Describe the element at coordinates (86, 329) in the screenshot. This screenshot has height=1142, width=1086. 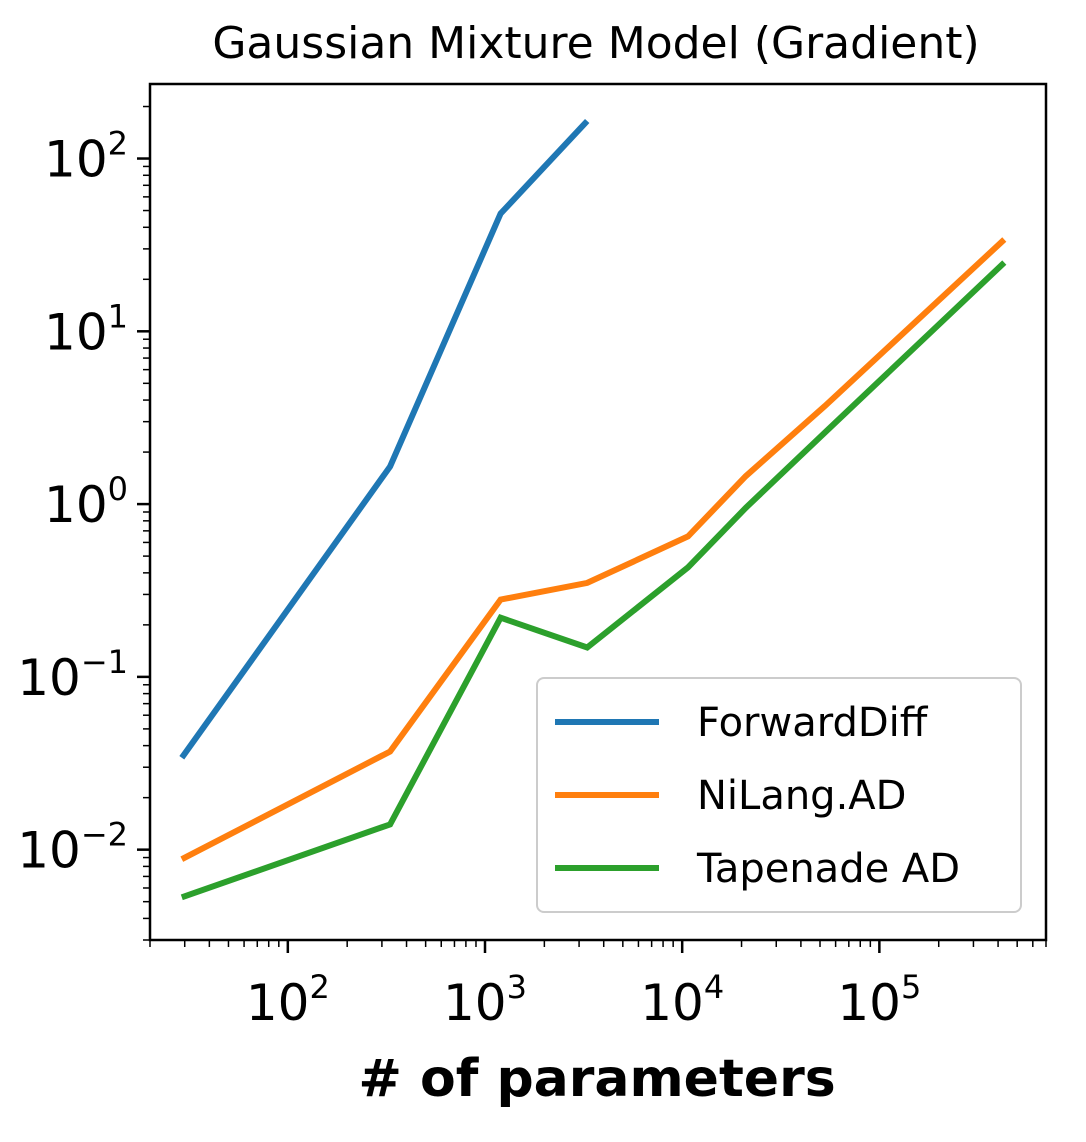
I see `y-tick-label-3: 10¹` at that location.